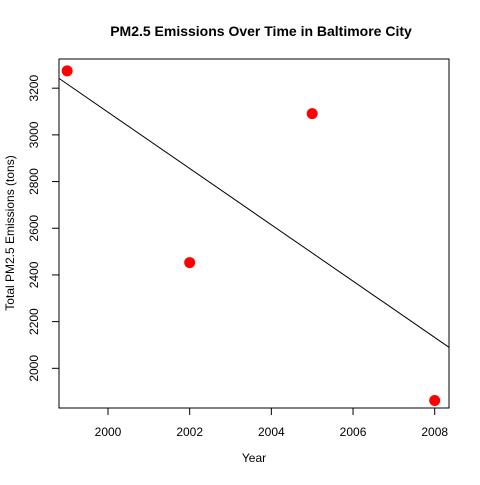 Image resolution: width=480 pixels, height=485 pixels. I want to click on x-axis-label: Year, so click(254, 458).